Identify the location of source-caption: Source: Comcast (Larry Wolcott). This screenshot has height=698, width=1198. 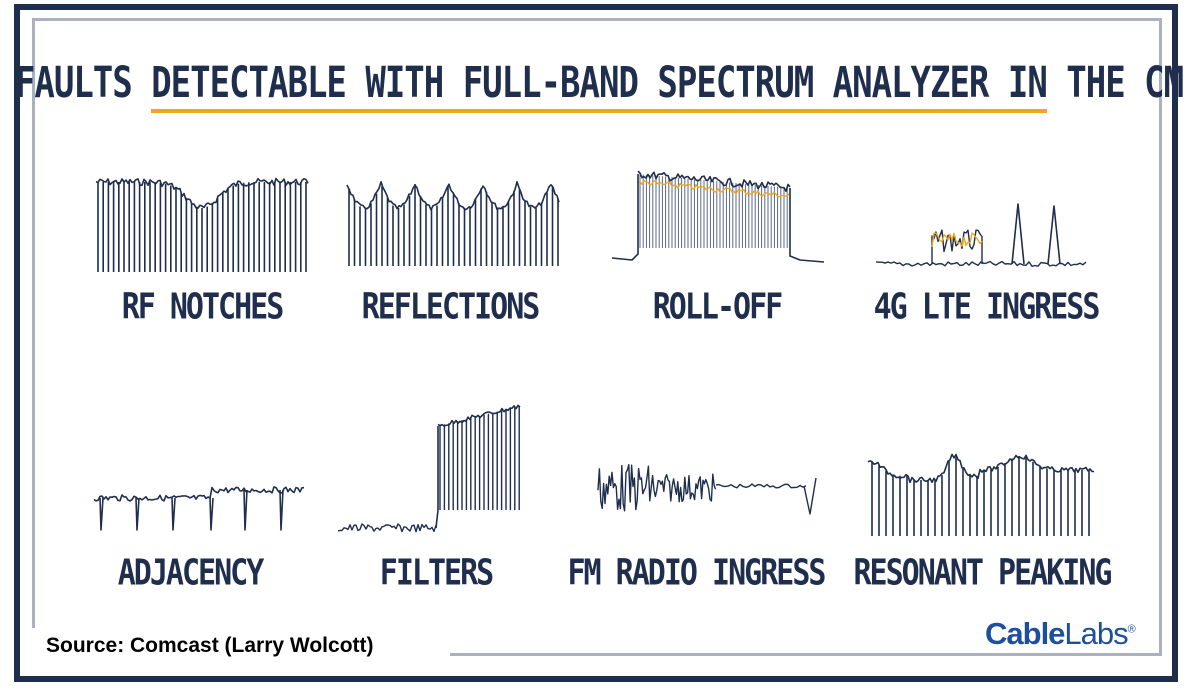
(240, 650).